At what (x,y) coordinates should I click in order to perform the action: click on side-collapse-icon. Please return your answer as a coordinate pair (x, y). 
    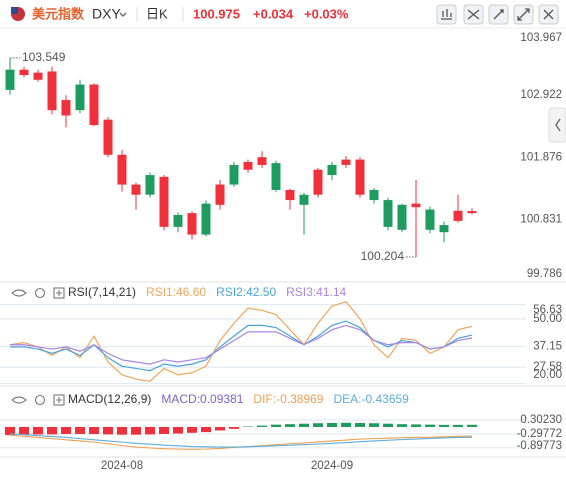
    Looking at the image, I should click on (558, 125).